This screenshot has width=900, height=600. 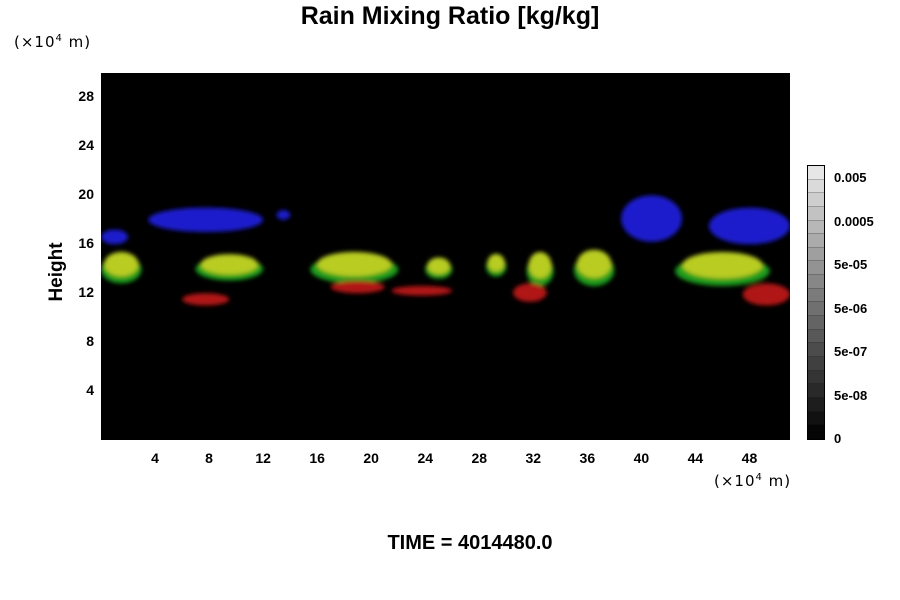 What do you see at coordinates (86, 96) in the screenshot?
I see `y-tick-label: 28` at bounding box center [86, 96].